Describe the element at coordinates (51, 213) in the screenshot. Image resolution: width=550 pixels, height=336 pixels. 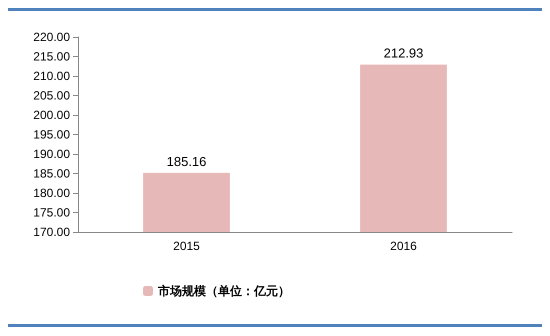
I see `y-tick-label: 175.00` at that location.